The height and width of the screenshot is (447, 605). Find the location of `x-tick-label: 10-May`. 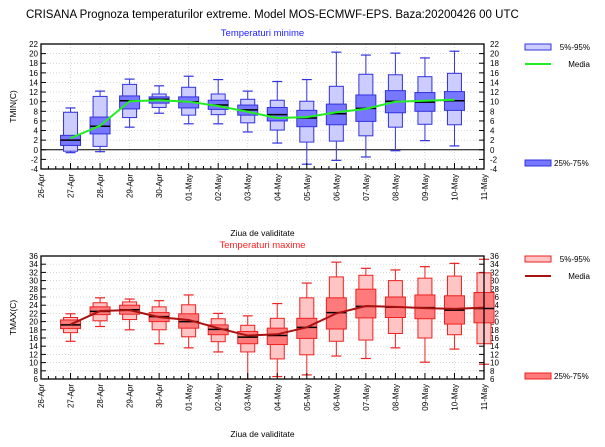

x-tick-label: 10-May is located at coordinates (454, 187).